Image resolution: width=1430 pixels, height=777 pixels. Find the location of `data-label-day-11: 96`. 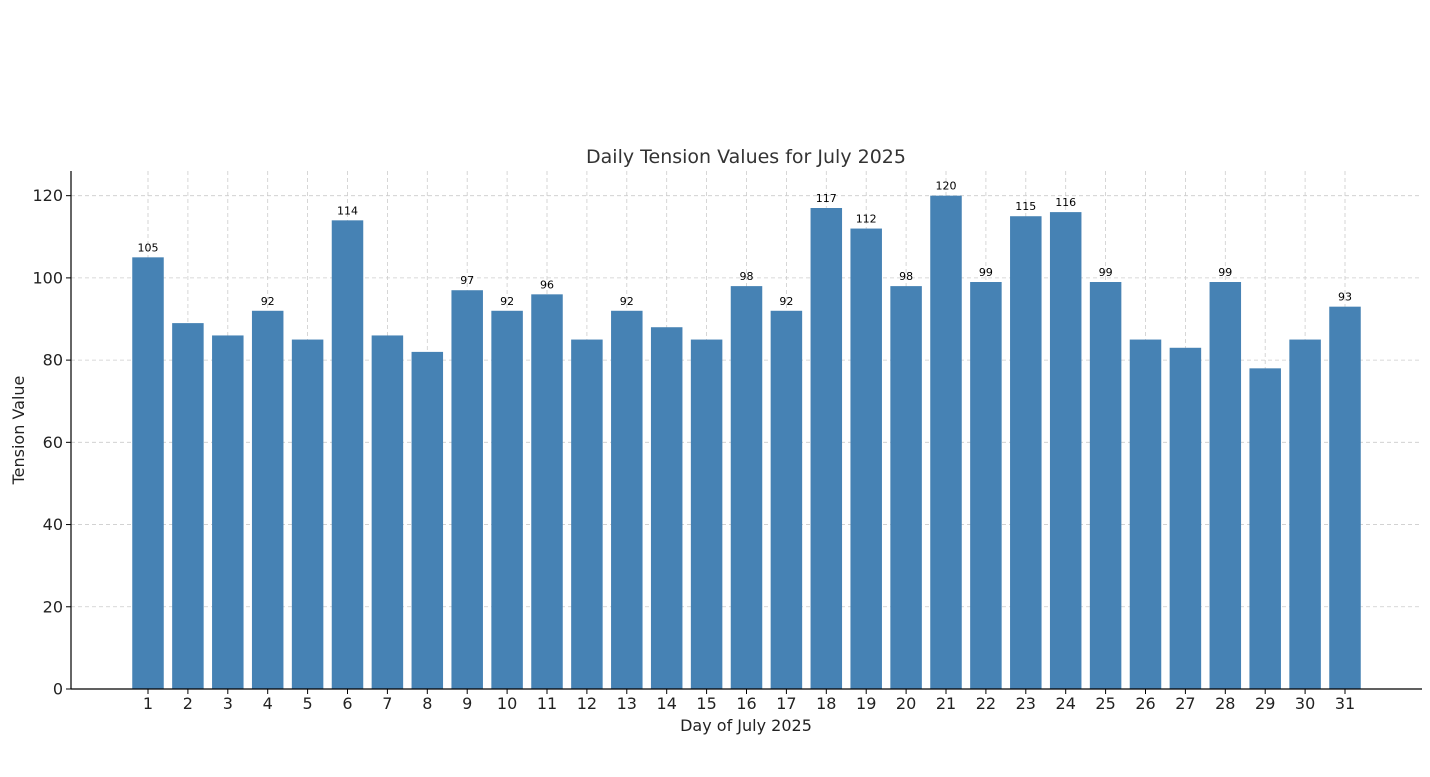

data-label-day-11: 96 is located at coordinates (547, 284).